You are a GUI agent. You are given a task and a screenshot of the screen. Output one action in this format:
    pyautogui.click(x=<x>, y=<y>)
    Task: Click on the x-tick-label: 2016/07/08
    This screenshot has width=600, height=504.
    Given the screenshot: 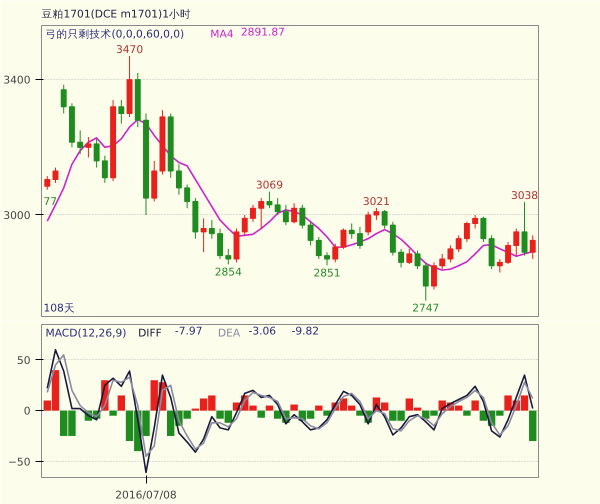 What is the action you would take?
    pyautogui.click(x=146, y=495)
    